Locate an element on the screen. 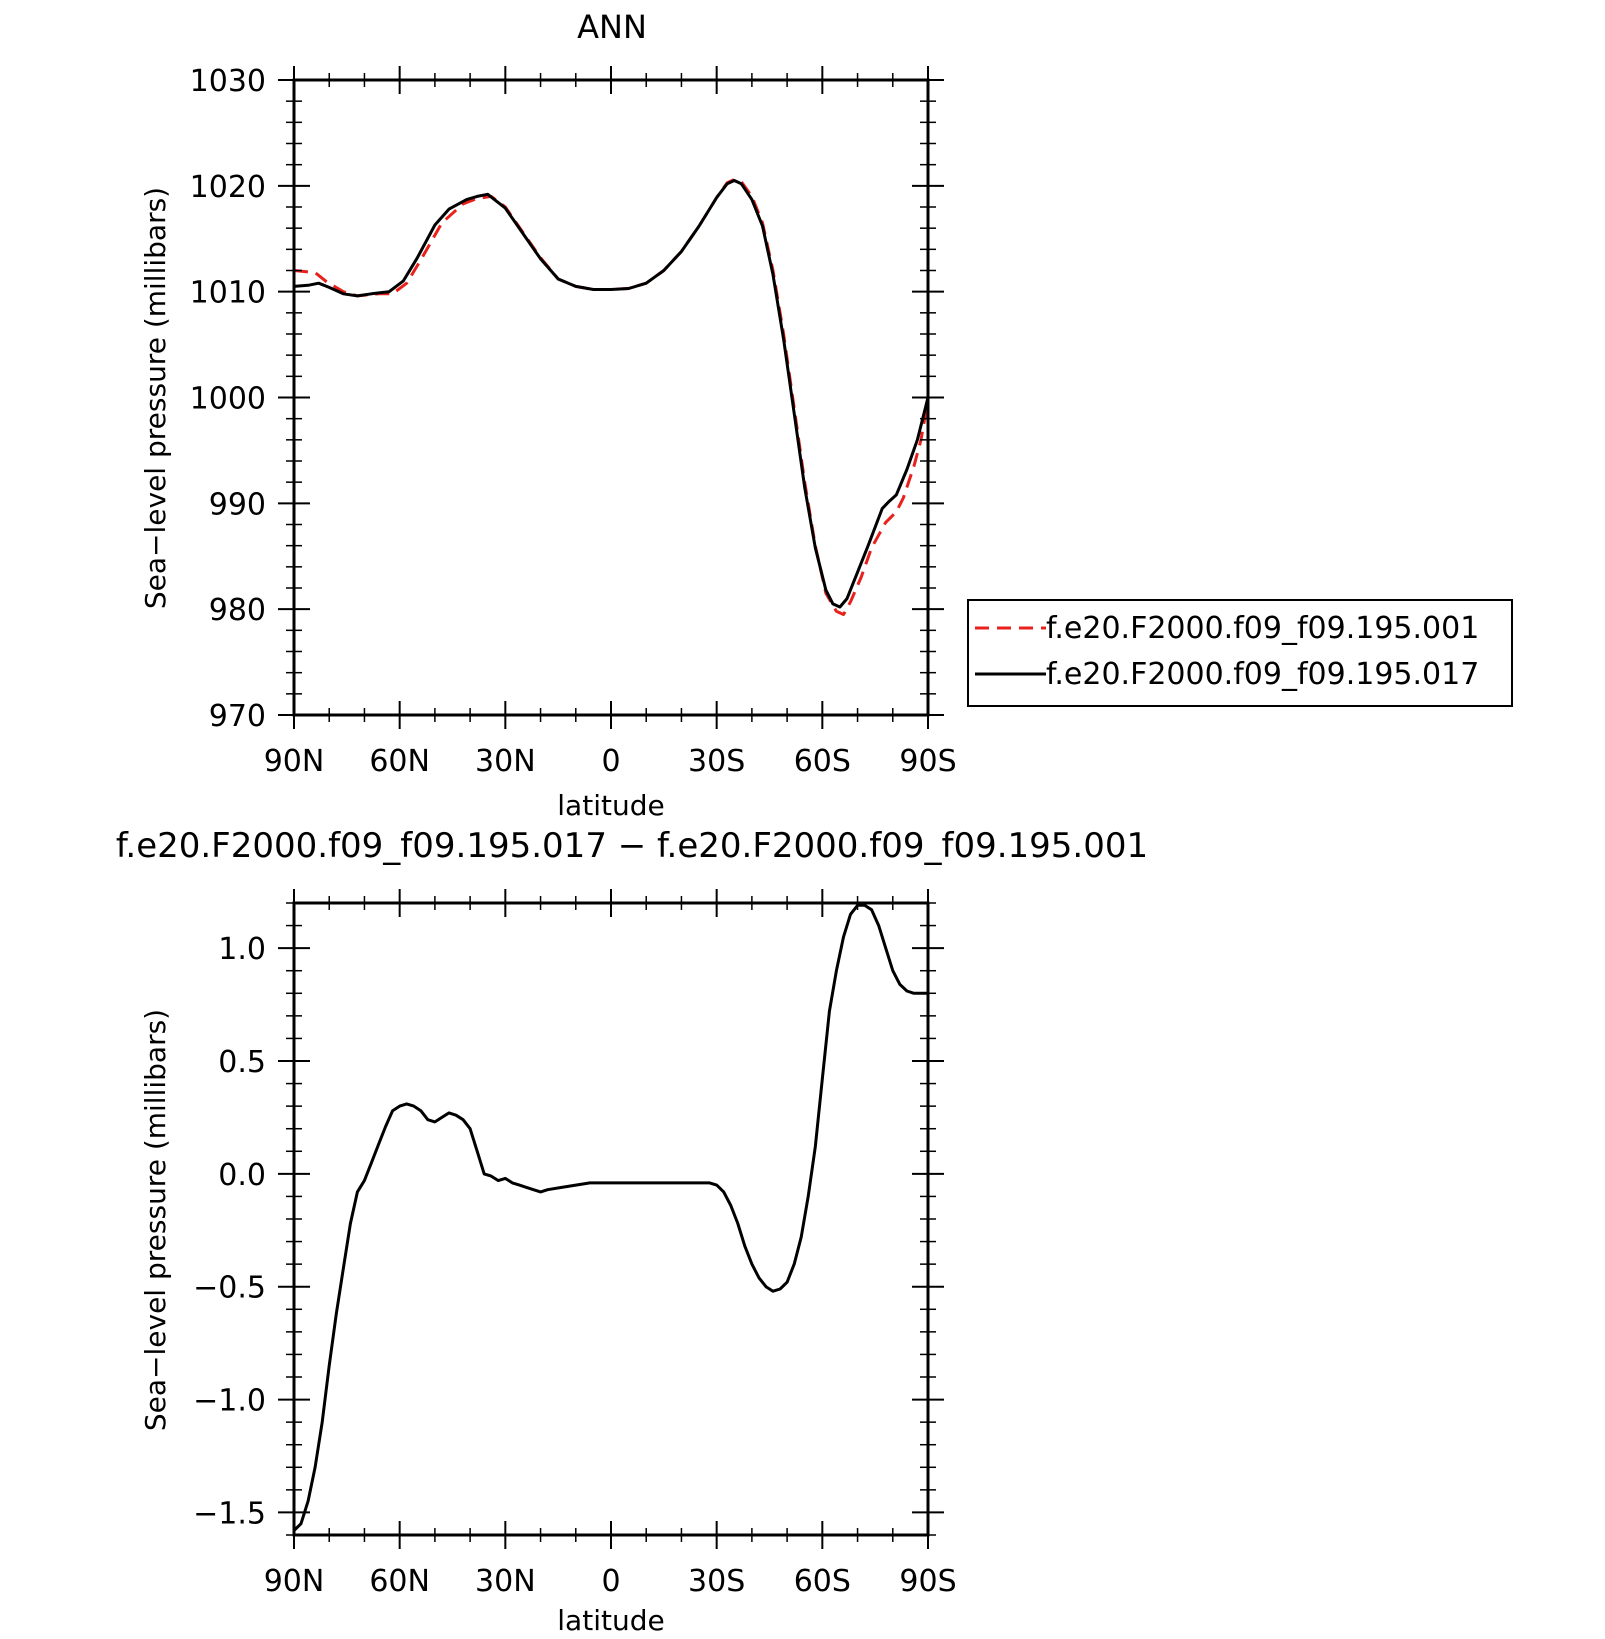 This screenshot has height=1639, width=1605. legend-label-series-1: f.e20.F2000.f09_f09.195.001 is located at coordinates (1262, 628).